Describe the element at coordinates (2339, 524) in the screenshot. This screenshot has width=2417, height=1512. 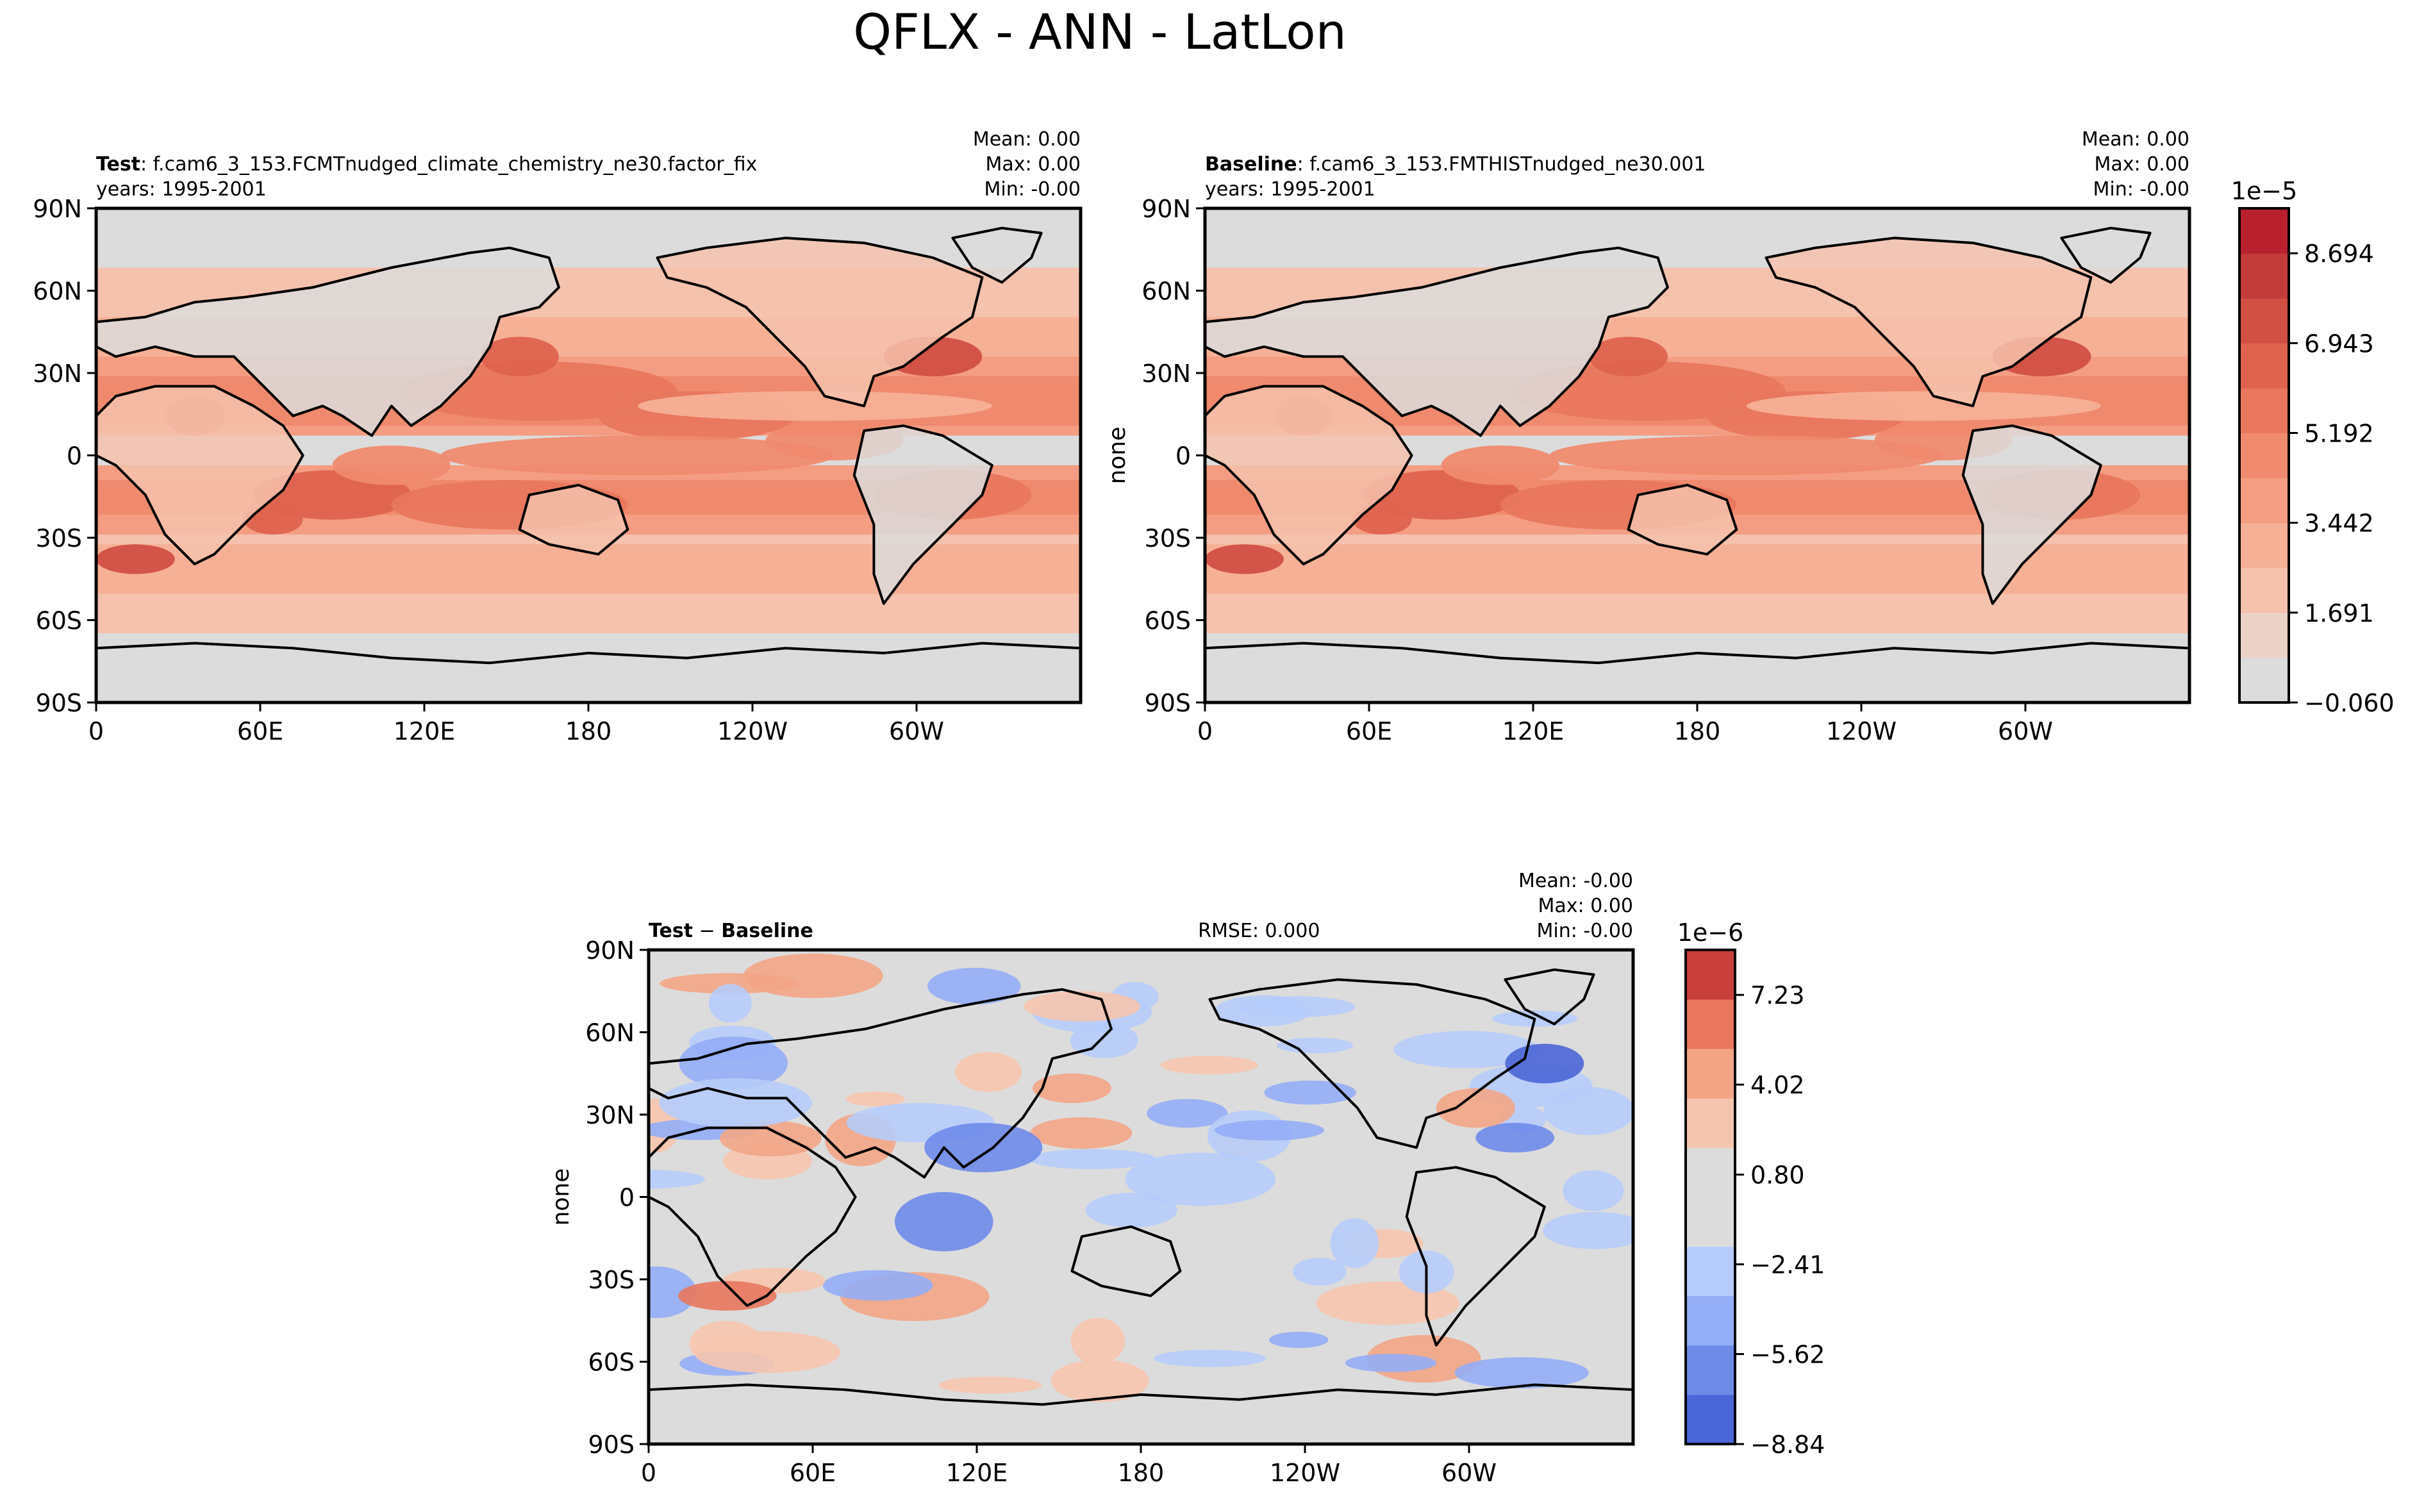
I see `colorbar-tick-label: 3.442` at that location.